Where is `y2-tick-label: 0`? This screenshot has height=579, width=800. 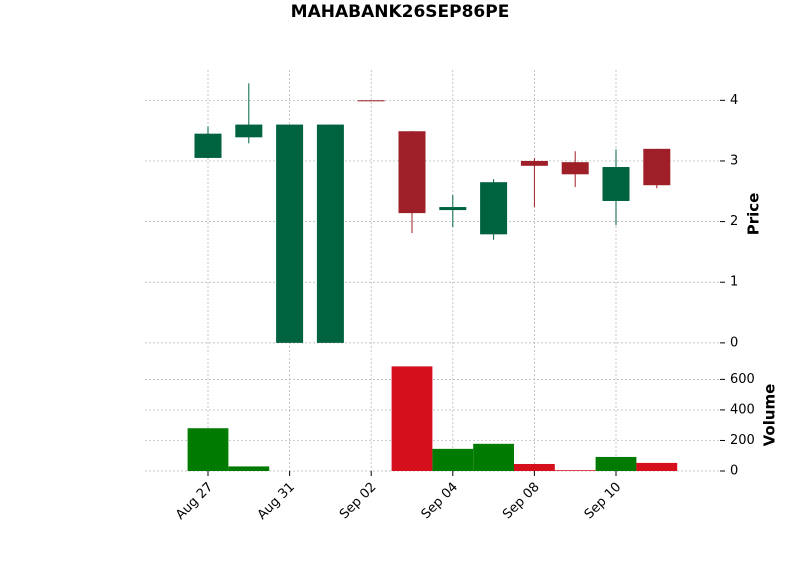 y2-tick-label: 0 is located at coordinates (734, 471).